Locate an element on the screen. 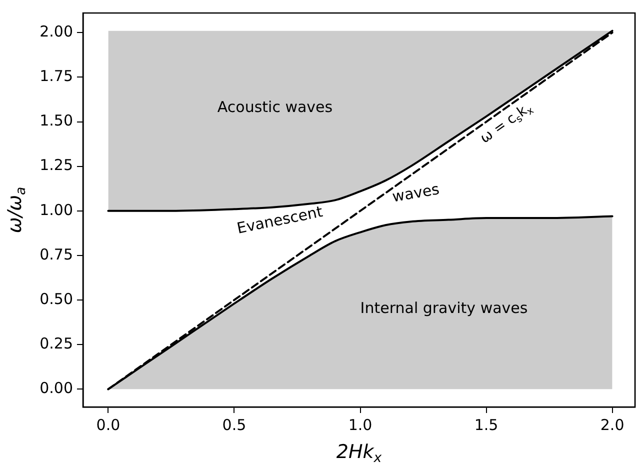  annotation: Acoustic waves is located at coordinates (275, 107).